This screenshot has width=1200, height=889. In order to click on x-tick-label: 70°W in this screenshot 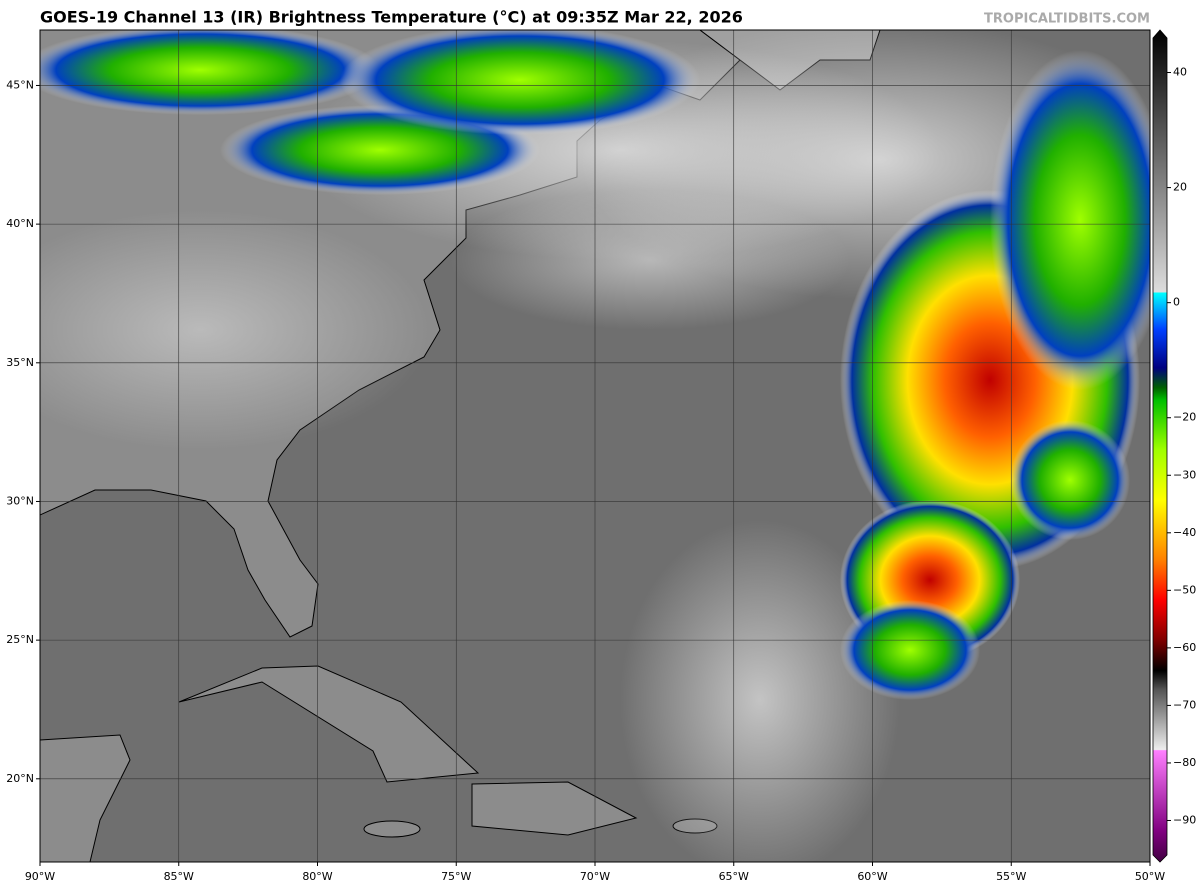, I will do `click(595, 876)`.